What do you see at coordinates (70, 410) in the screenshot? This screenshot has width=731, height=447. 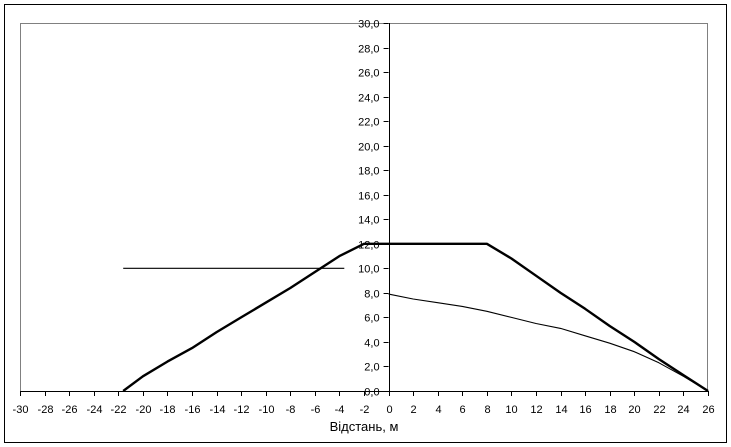 I see `x-tick-label: -26` at bounding box center [70, 410].